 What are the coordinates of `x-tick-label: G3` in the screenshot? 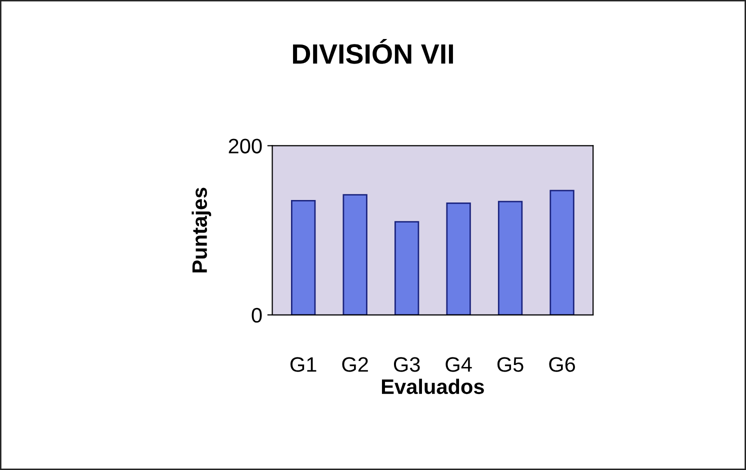 It's located at (407, 364).